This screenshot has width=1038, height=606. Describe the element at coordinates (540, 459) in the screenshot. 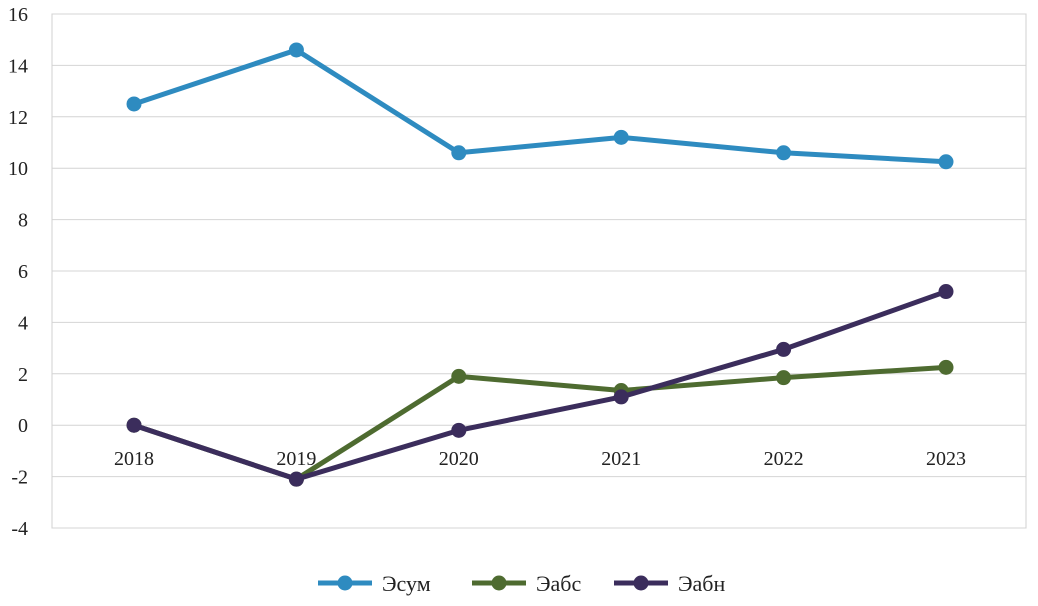

I see `x-axis-tick-labels: 2018 2019 2020 2021 2022 2023` at that location.